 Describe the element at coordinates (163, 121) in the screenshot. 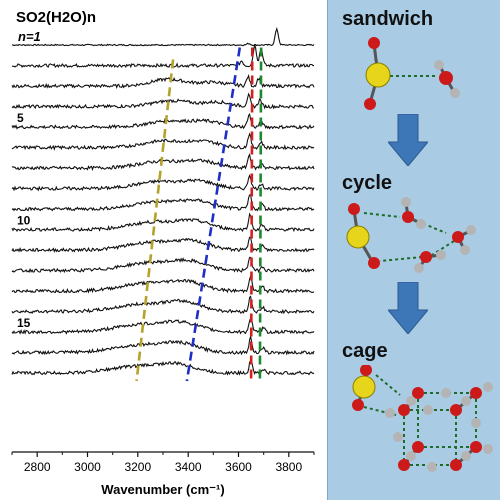

I see `spectrum-trace-n5` at that location.